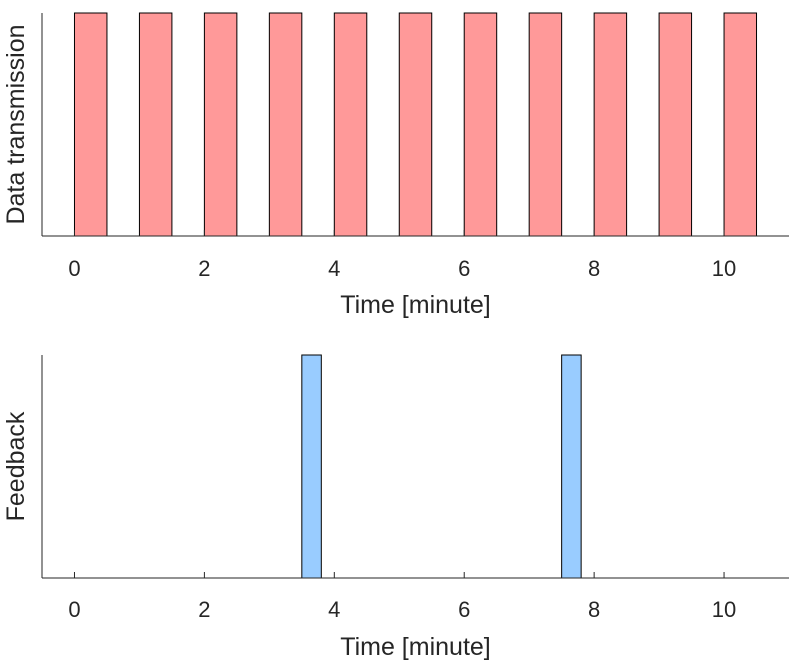 This screenshot has height=671, width=797. What do you see at coordinates (16, 124) in the screenshot?
I see `y-axis-label: Data transmission` at bounding box center [16, 124].